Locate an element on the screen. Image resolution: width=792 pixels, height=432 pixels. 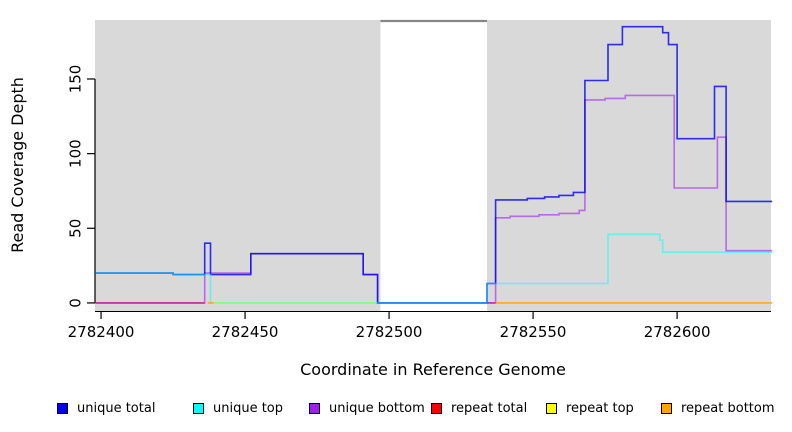
legend-label: unique bottom is located at coordinates (377, 408).